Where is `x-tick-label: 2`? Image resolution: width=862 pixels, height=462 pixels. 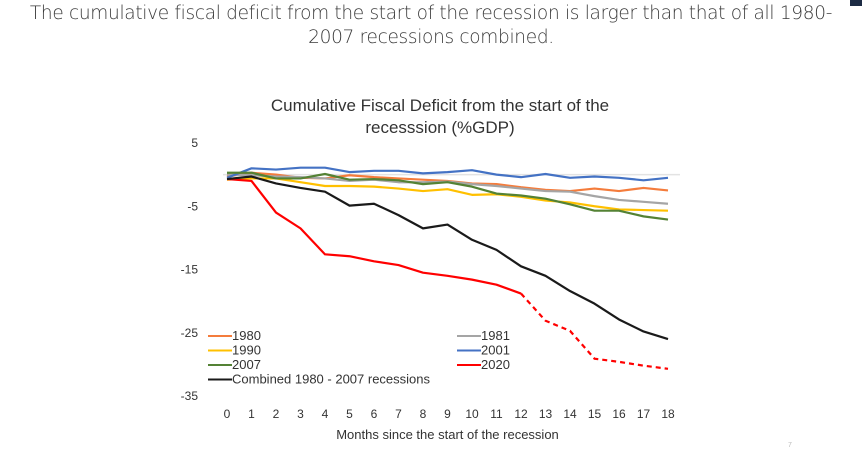
x-tick-label: 2 is located at coordinates (276, 414).